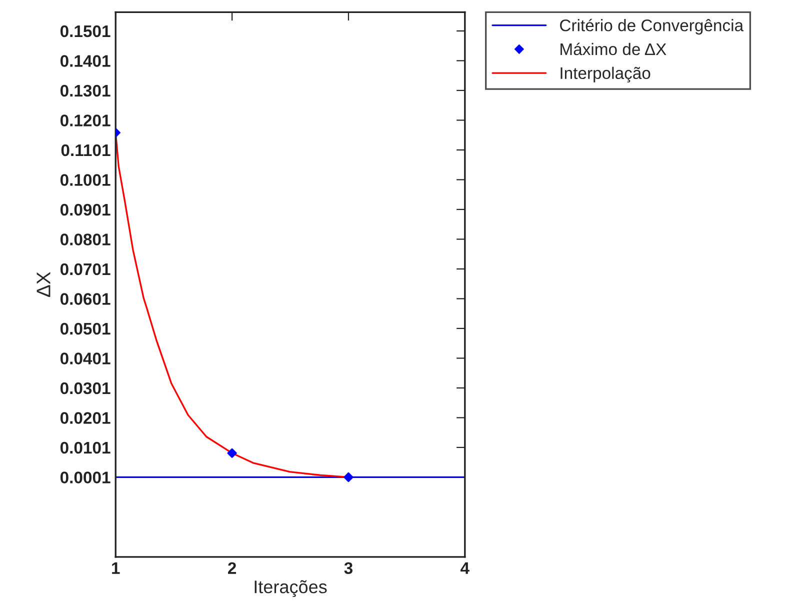  What do you see at coordinates (85, 180) in the screenshot?
I see `y-tick-label: 0.1001` at bounding box center [85, 180].